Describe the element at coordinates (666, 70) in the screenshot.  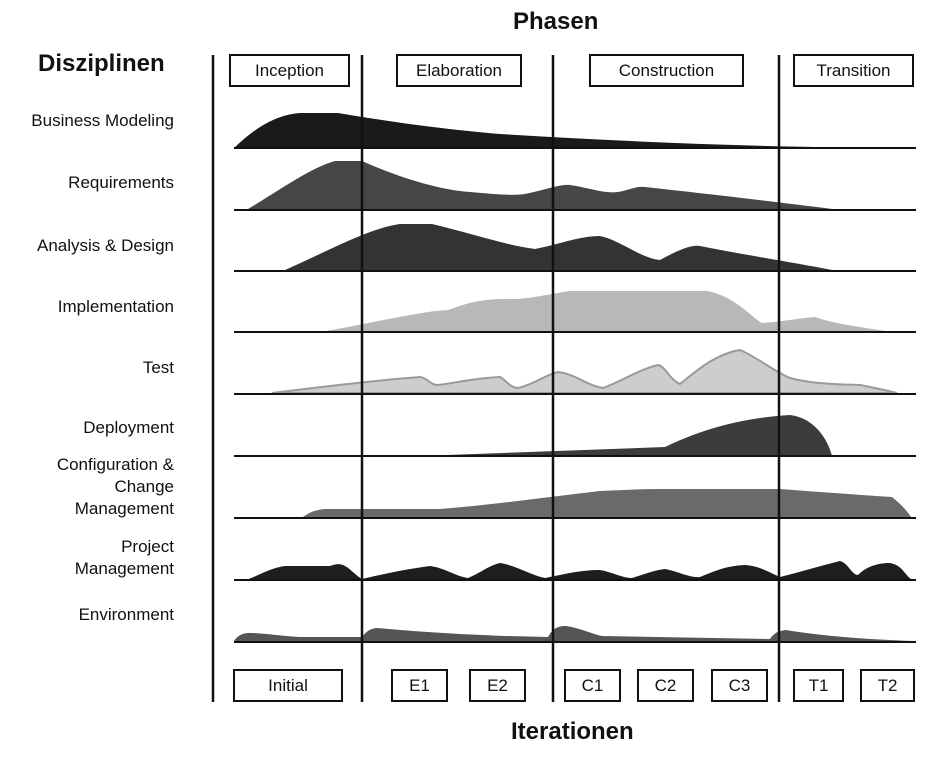
I see `phase-construction: Construction` at that location.